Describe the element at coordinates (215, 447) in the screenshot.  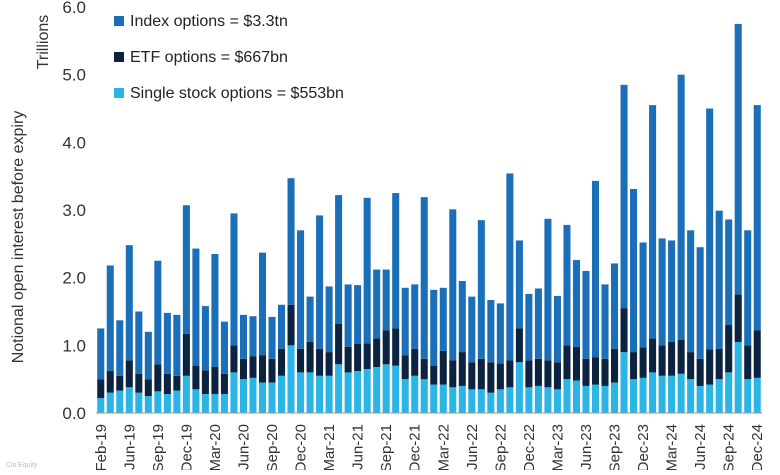
I see `x-tick-label-4: Mar-20` at that location.